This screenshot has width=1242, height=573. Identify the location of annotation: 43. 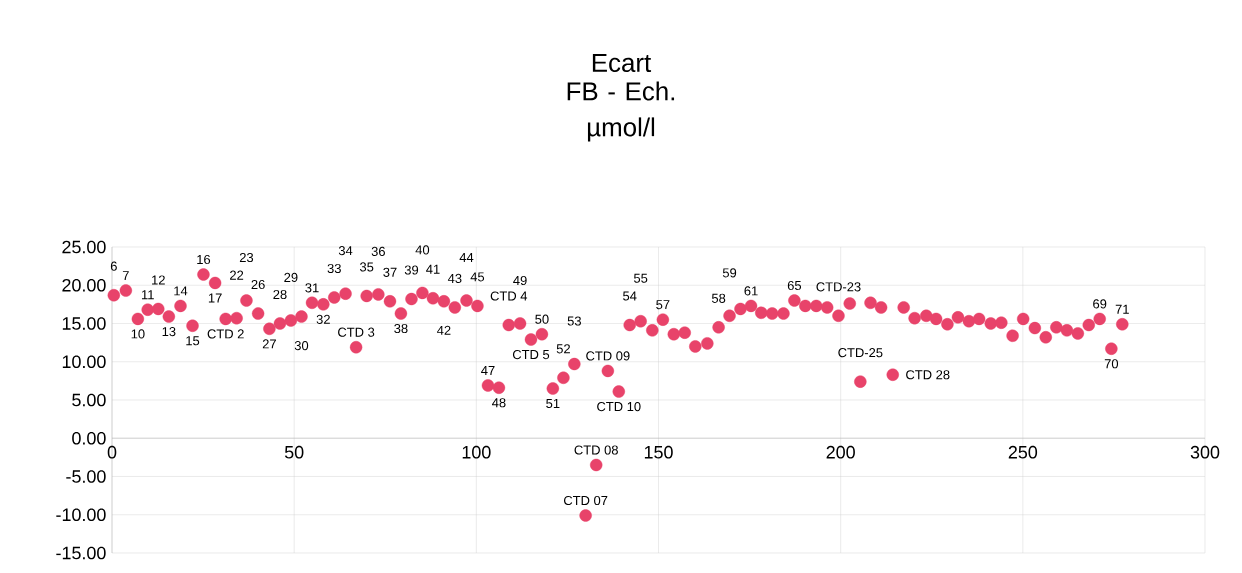
(454, 278).